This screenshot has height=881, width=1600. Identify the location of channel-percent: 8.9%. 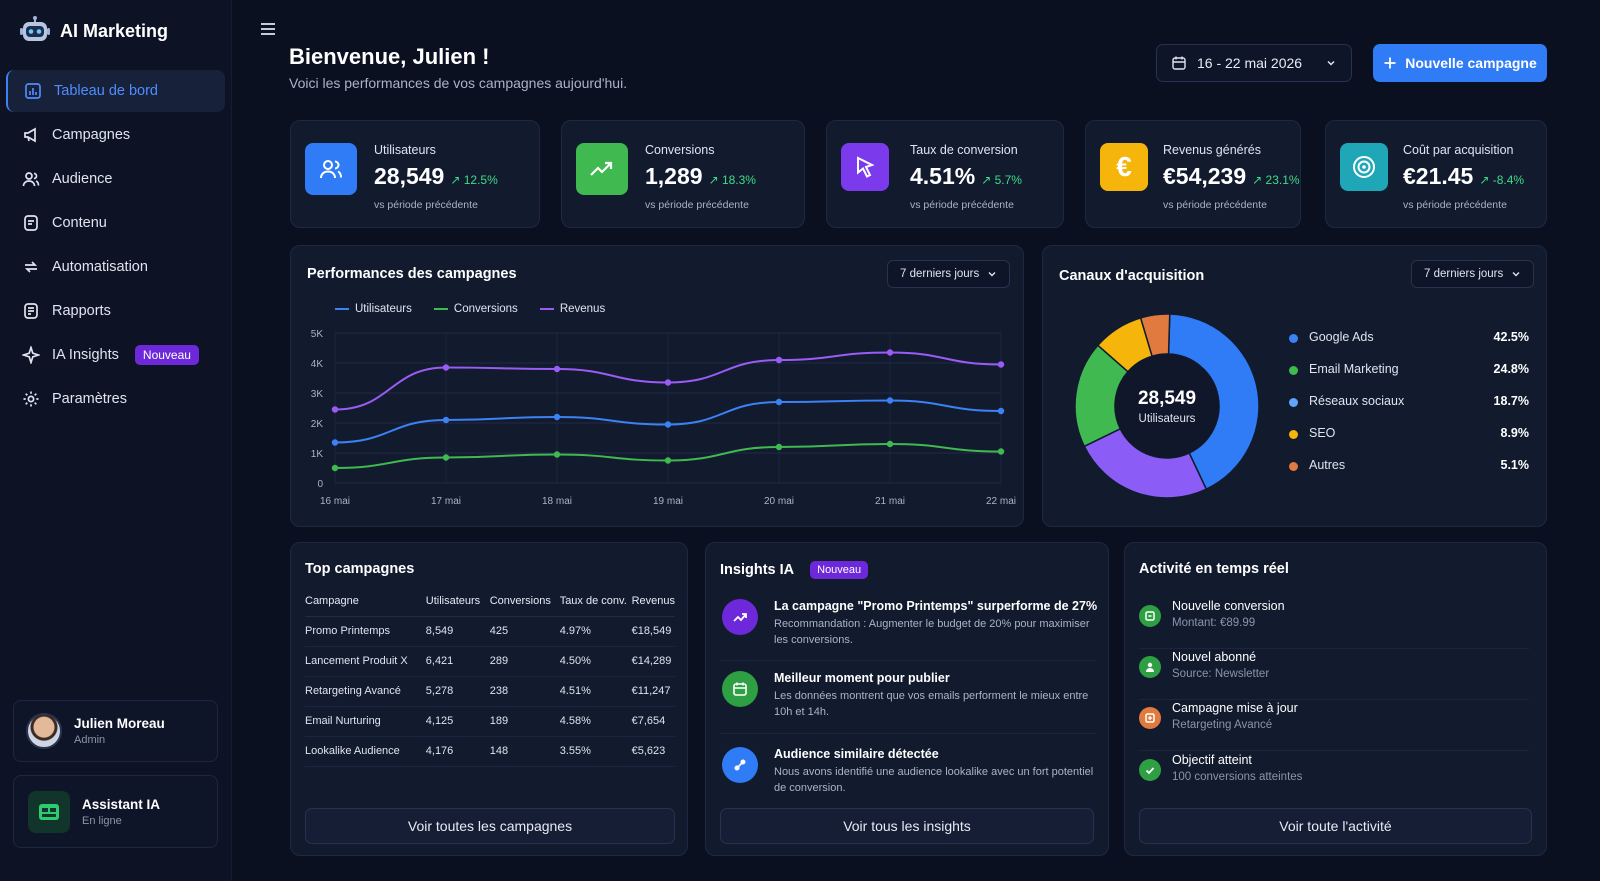
(1515, 433).